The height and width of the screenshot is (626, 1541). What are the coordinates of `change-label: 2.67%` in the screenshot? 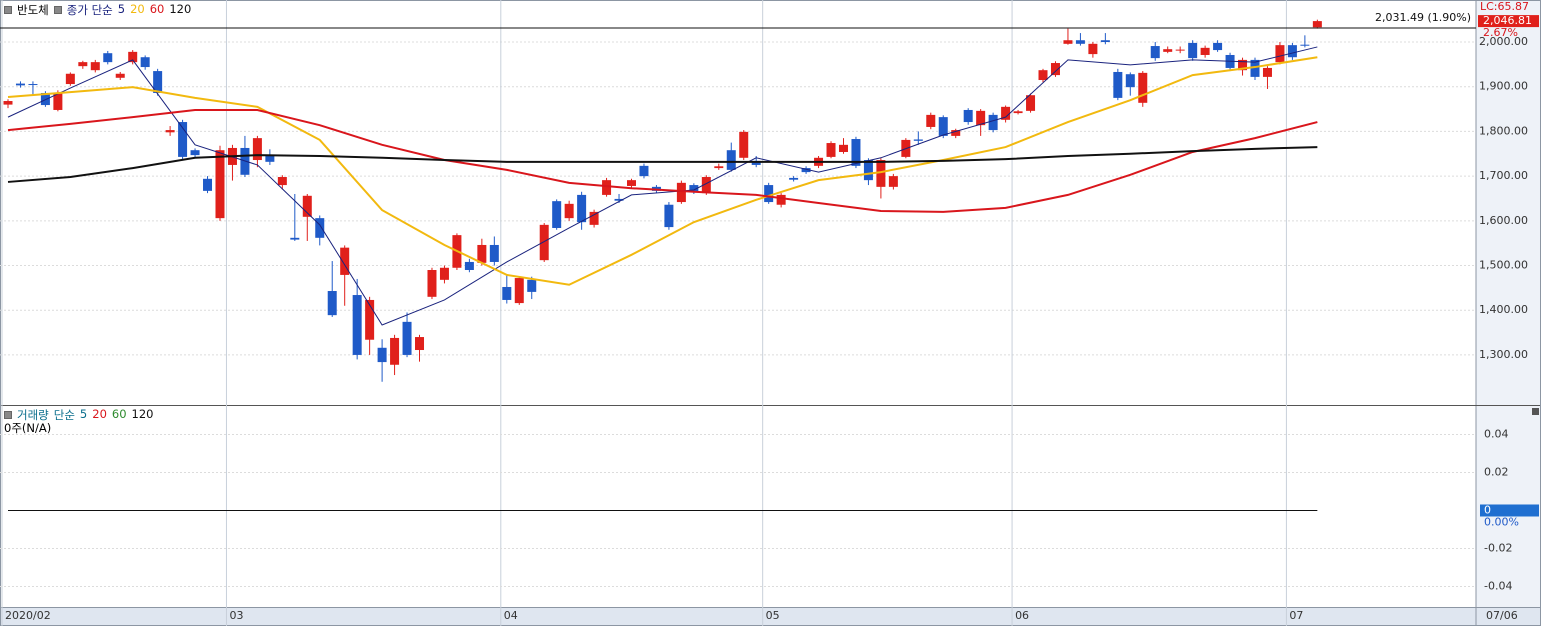 It's located at (1500, 32).